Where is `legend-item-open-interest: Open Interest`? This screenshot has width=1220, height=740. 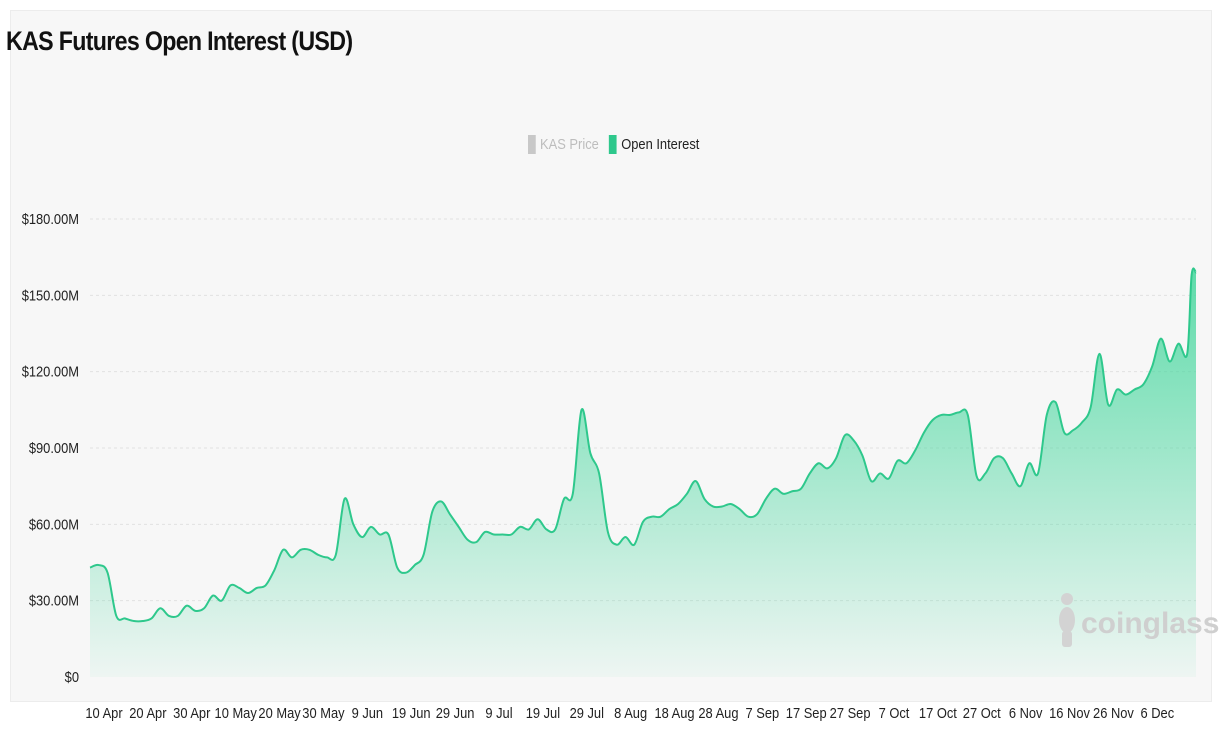 legend-item-open-interest: Open Interest is located at coordinates (654, 144).